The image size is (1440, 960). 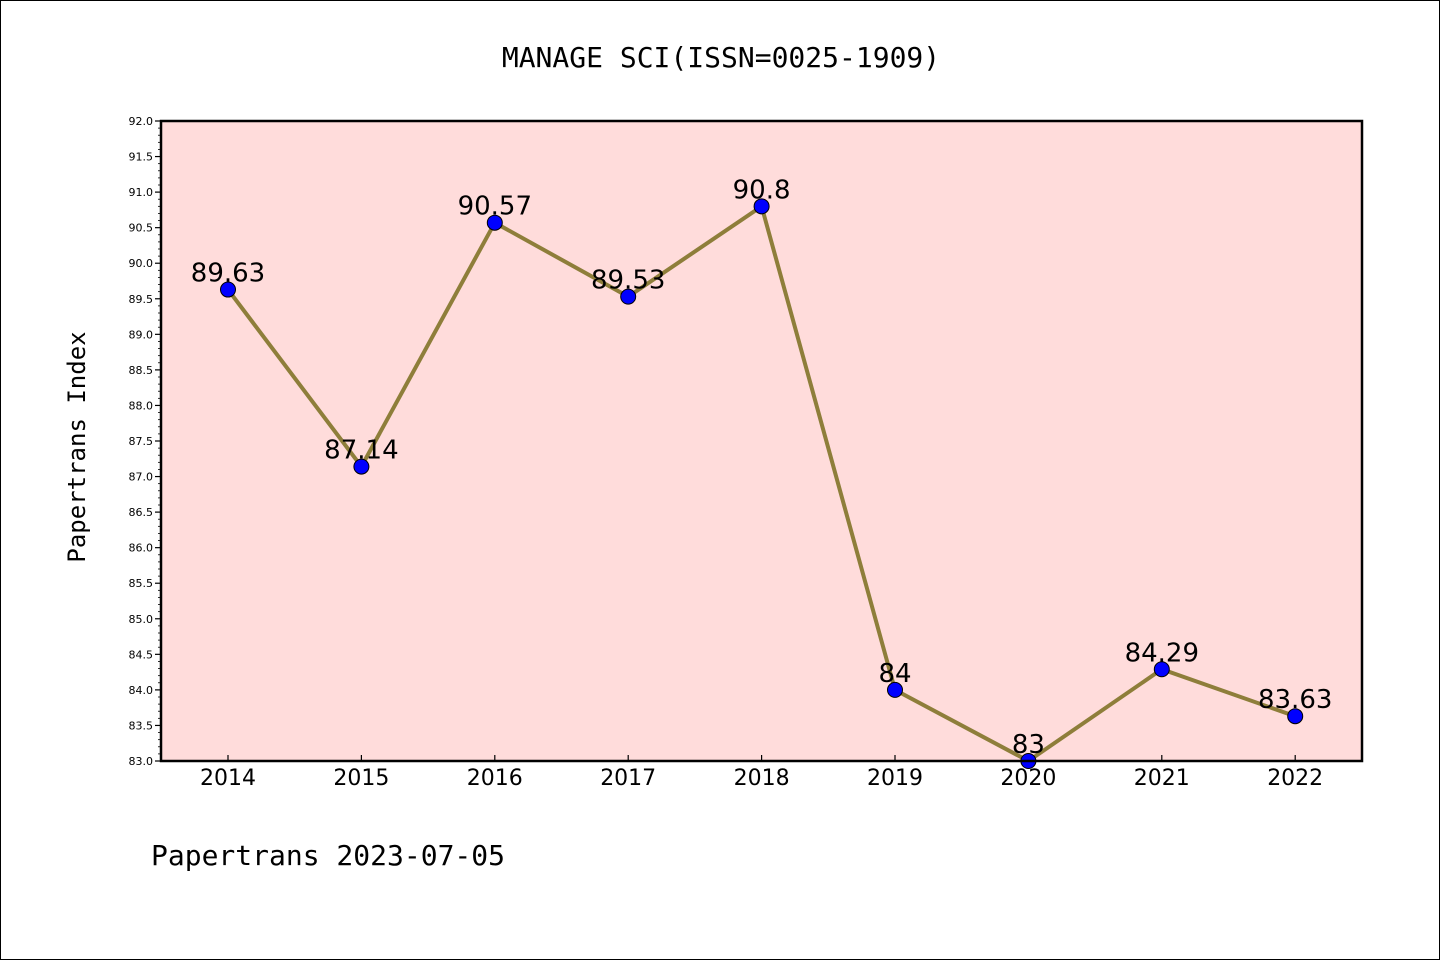 I want to click on data-label: 90.57, so click(x=495, y=207).